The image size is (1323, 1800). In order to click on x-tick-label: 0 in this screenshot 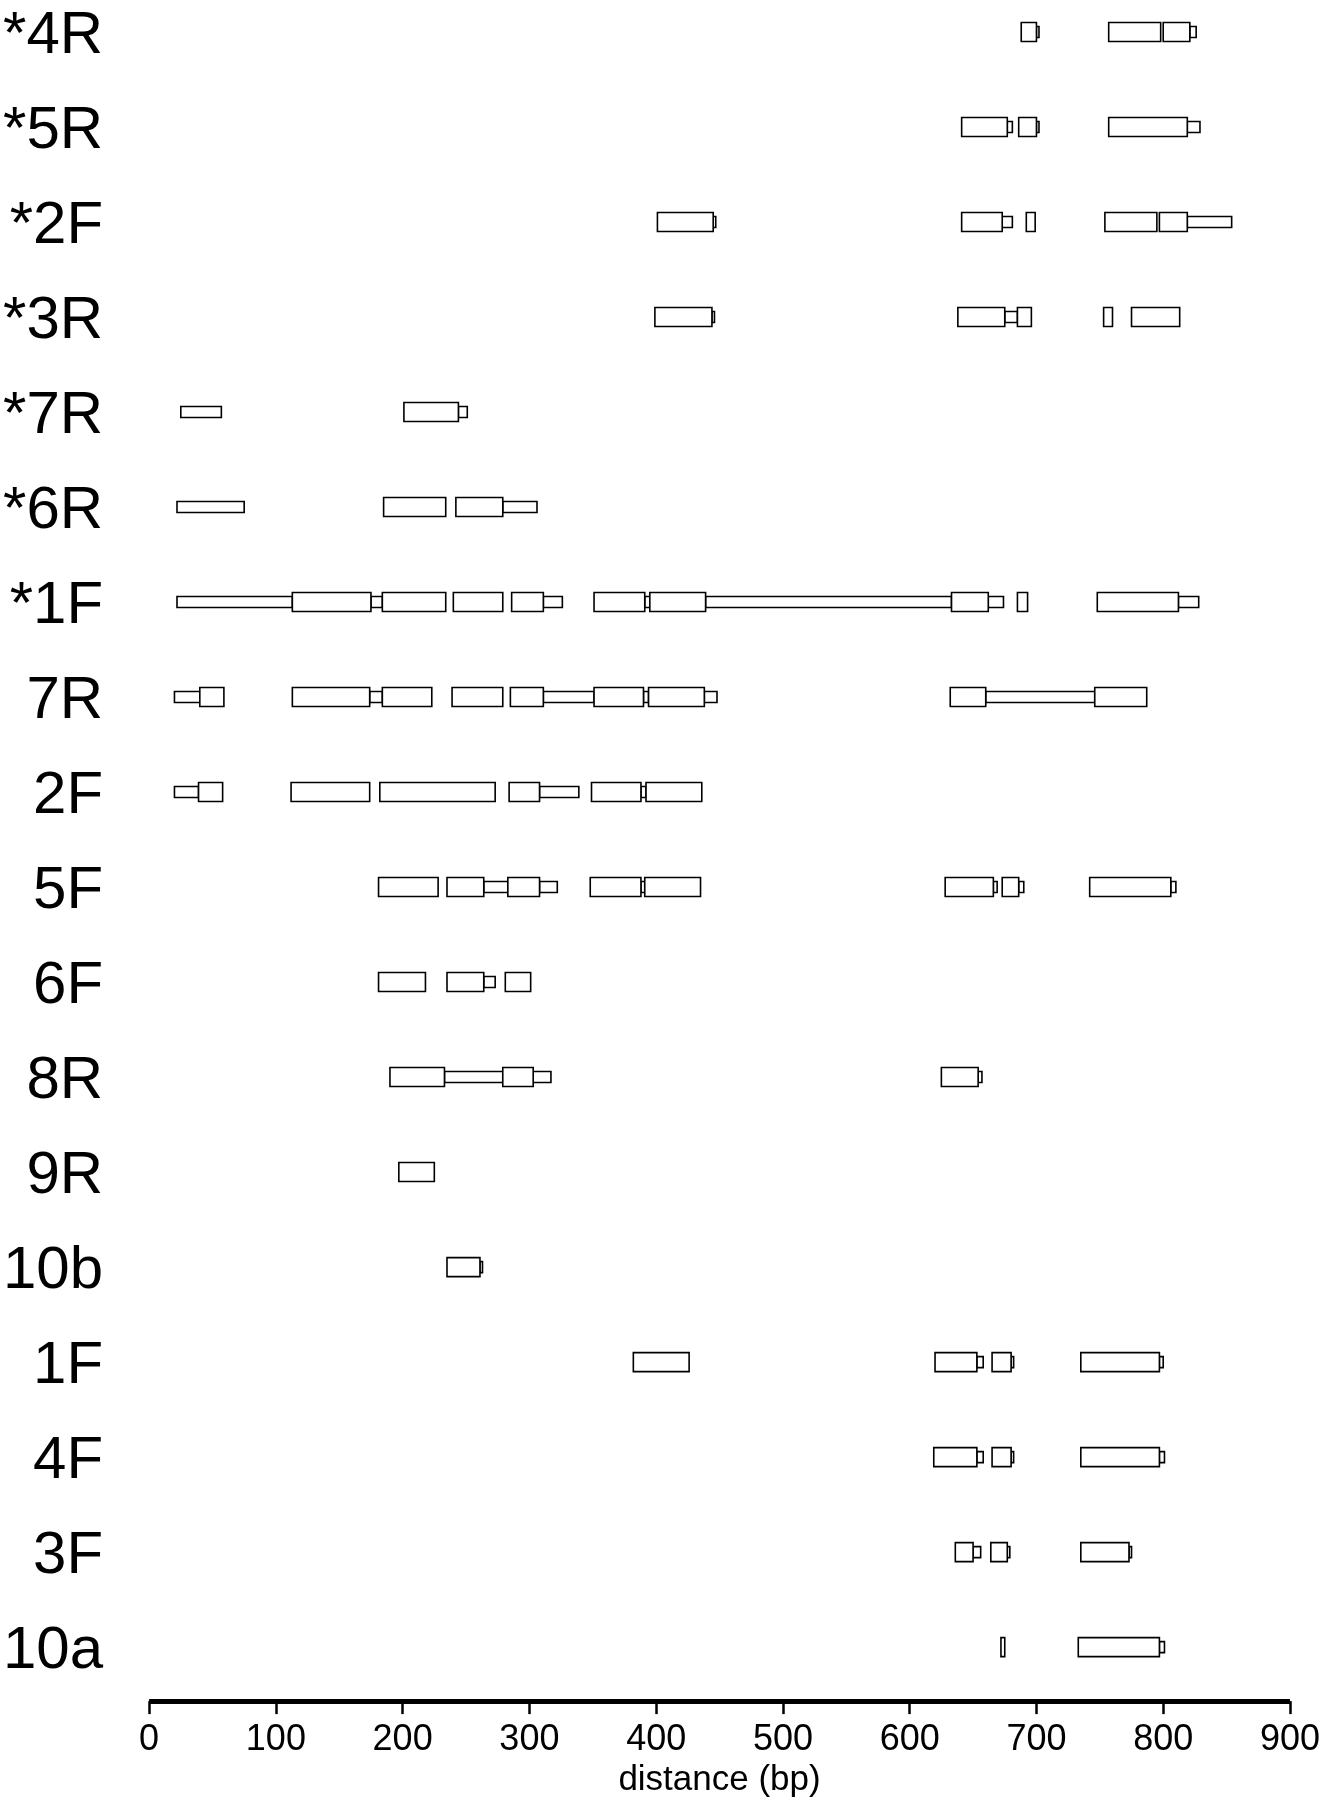, I will do `click(149, 1737)`.